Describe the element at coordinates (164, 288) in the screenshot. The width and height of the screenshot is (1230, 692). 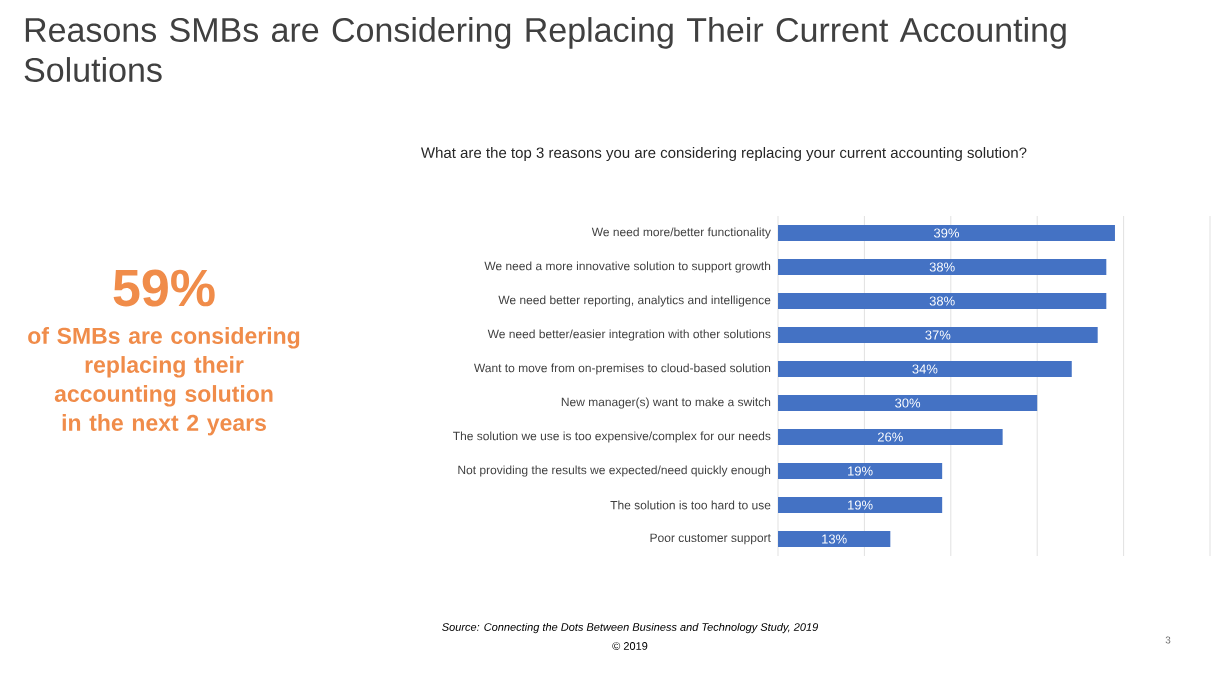
I see `text: 59%` at that location.